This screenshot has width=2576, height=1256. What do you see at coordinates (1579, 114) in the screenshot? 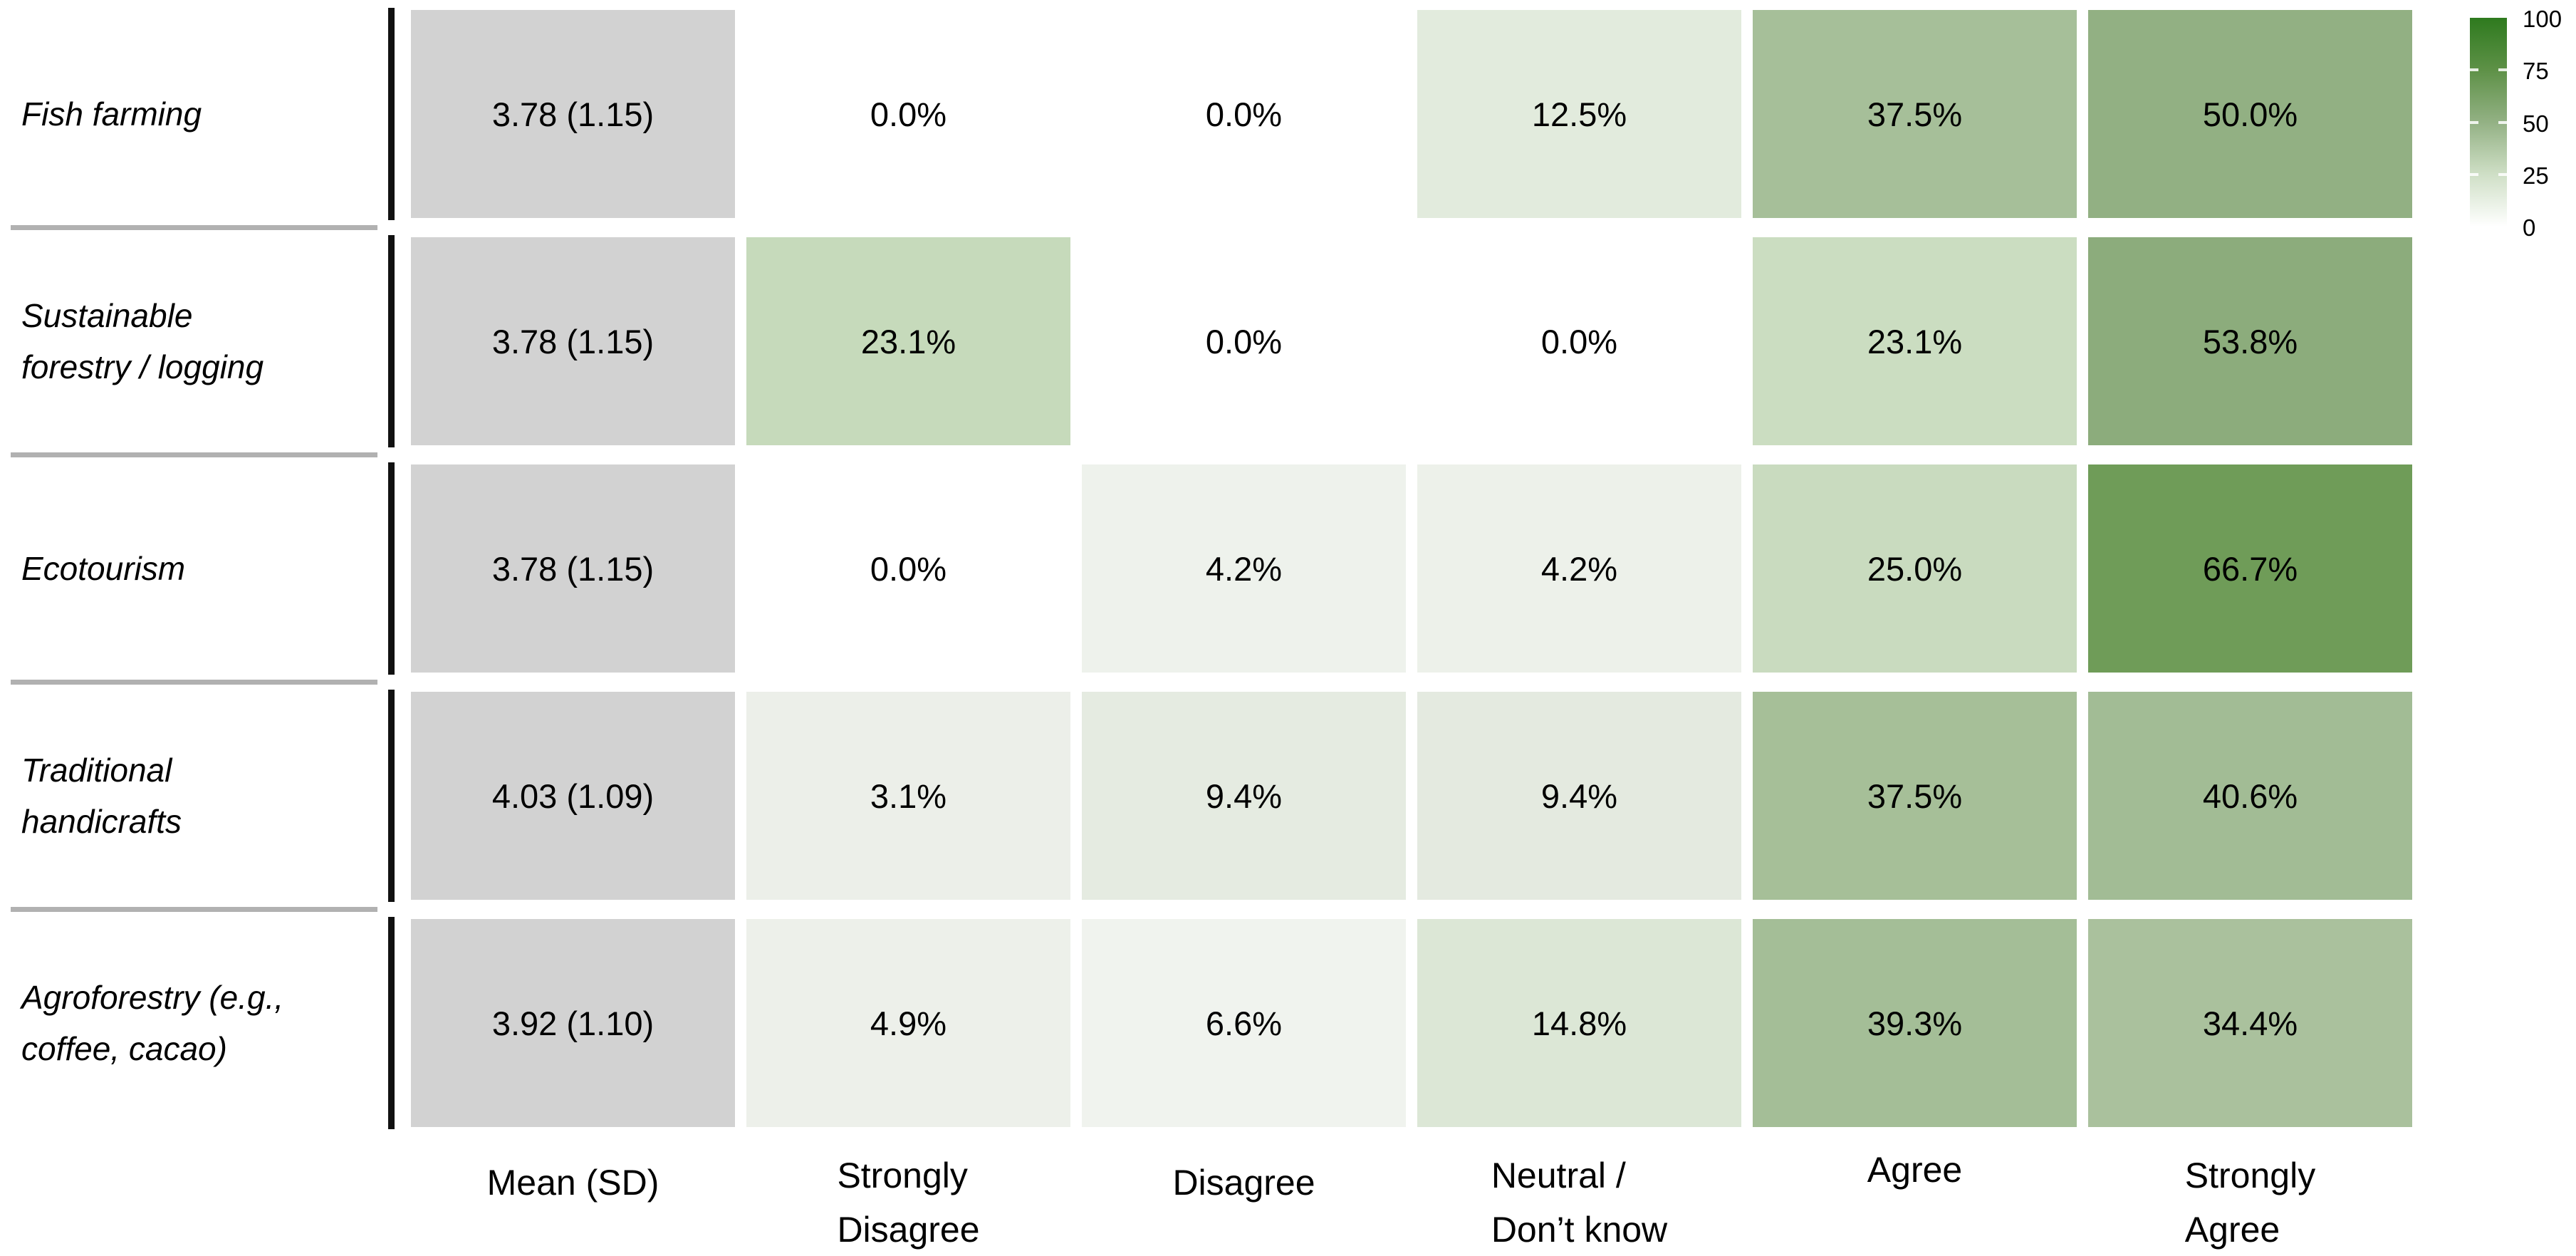
I see `heatmap-cell: 12.5%` at bounding box center [1579, 114].